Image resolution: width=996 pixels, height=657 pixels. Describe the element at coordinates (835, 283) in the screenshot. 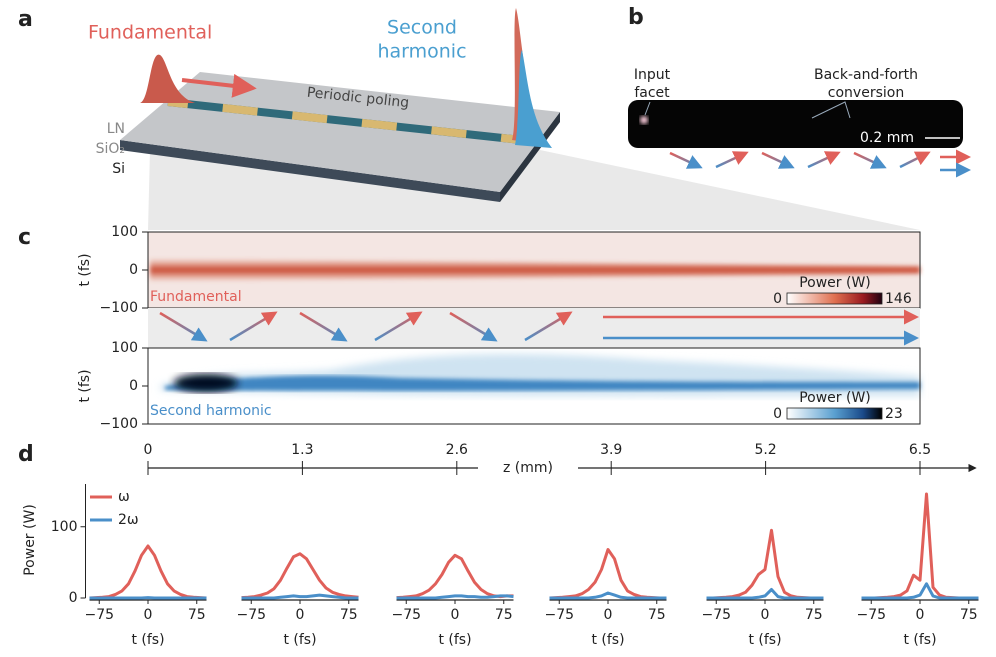

I see `colorbar-title: Power (W)` at that location.